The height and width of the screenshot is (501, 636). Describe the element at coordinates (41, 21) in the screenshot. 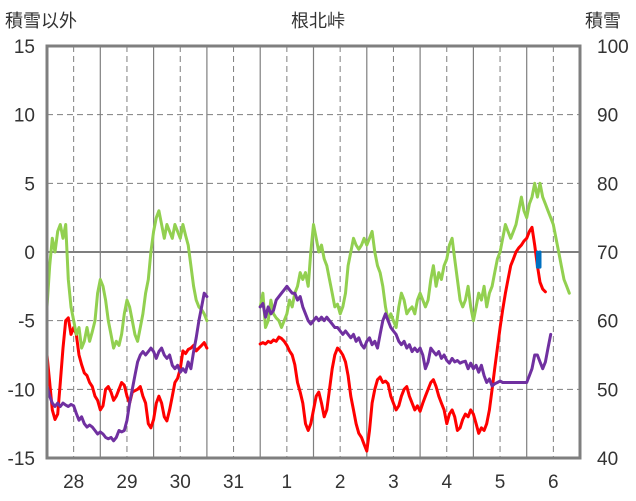

I see `left-axis-label: 積雪以外` at that location.